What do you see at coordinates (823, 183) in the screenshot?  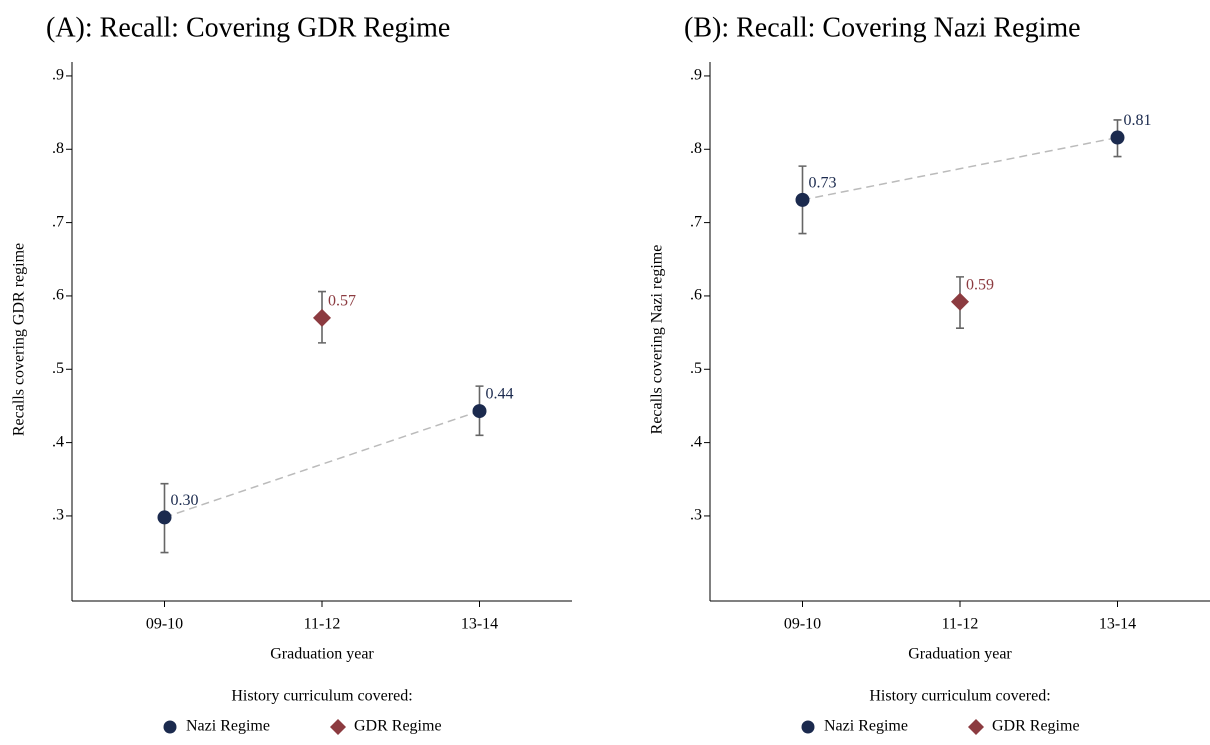 I see `value-label: 0.73` at bounding box center [823, 183].